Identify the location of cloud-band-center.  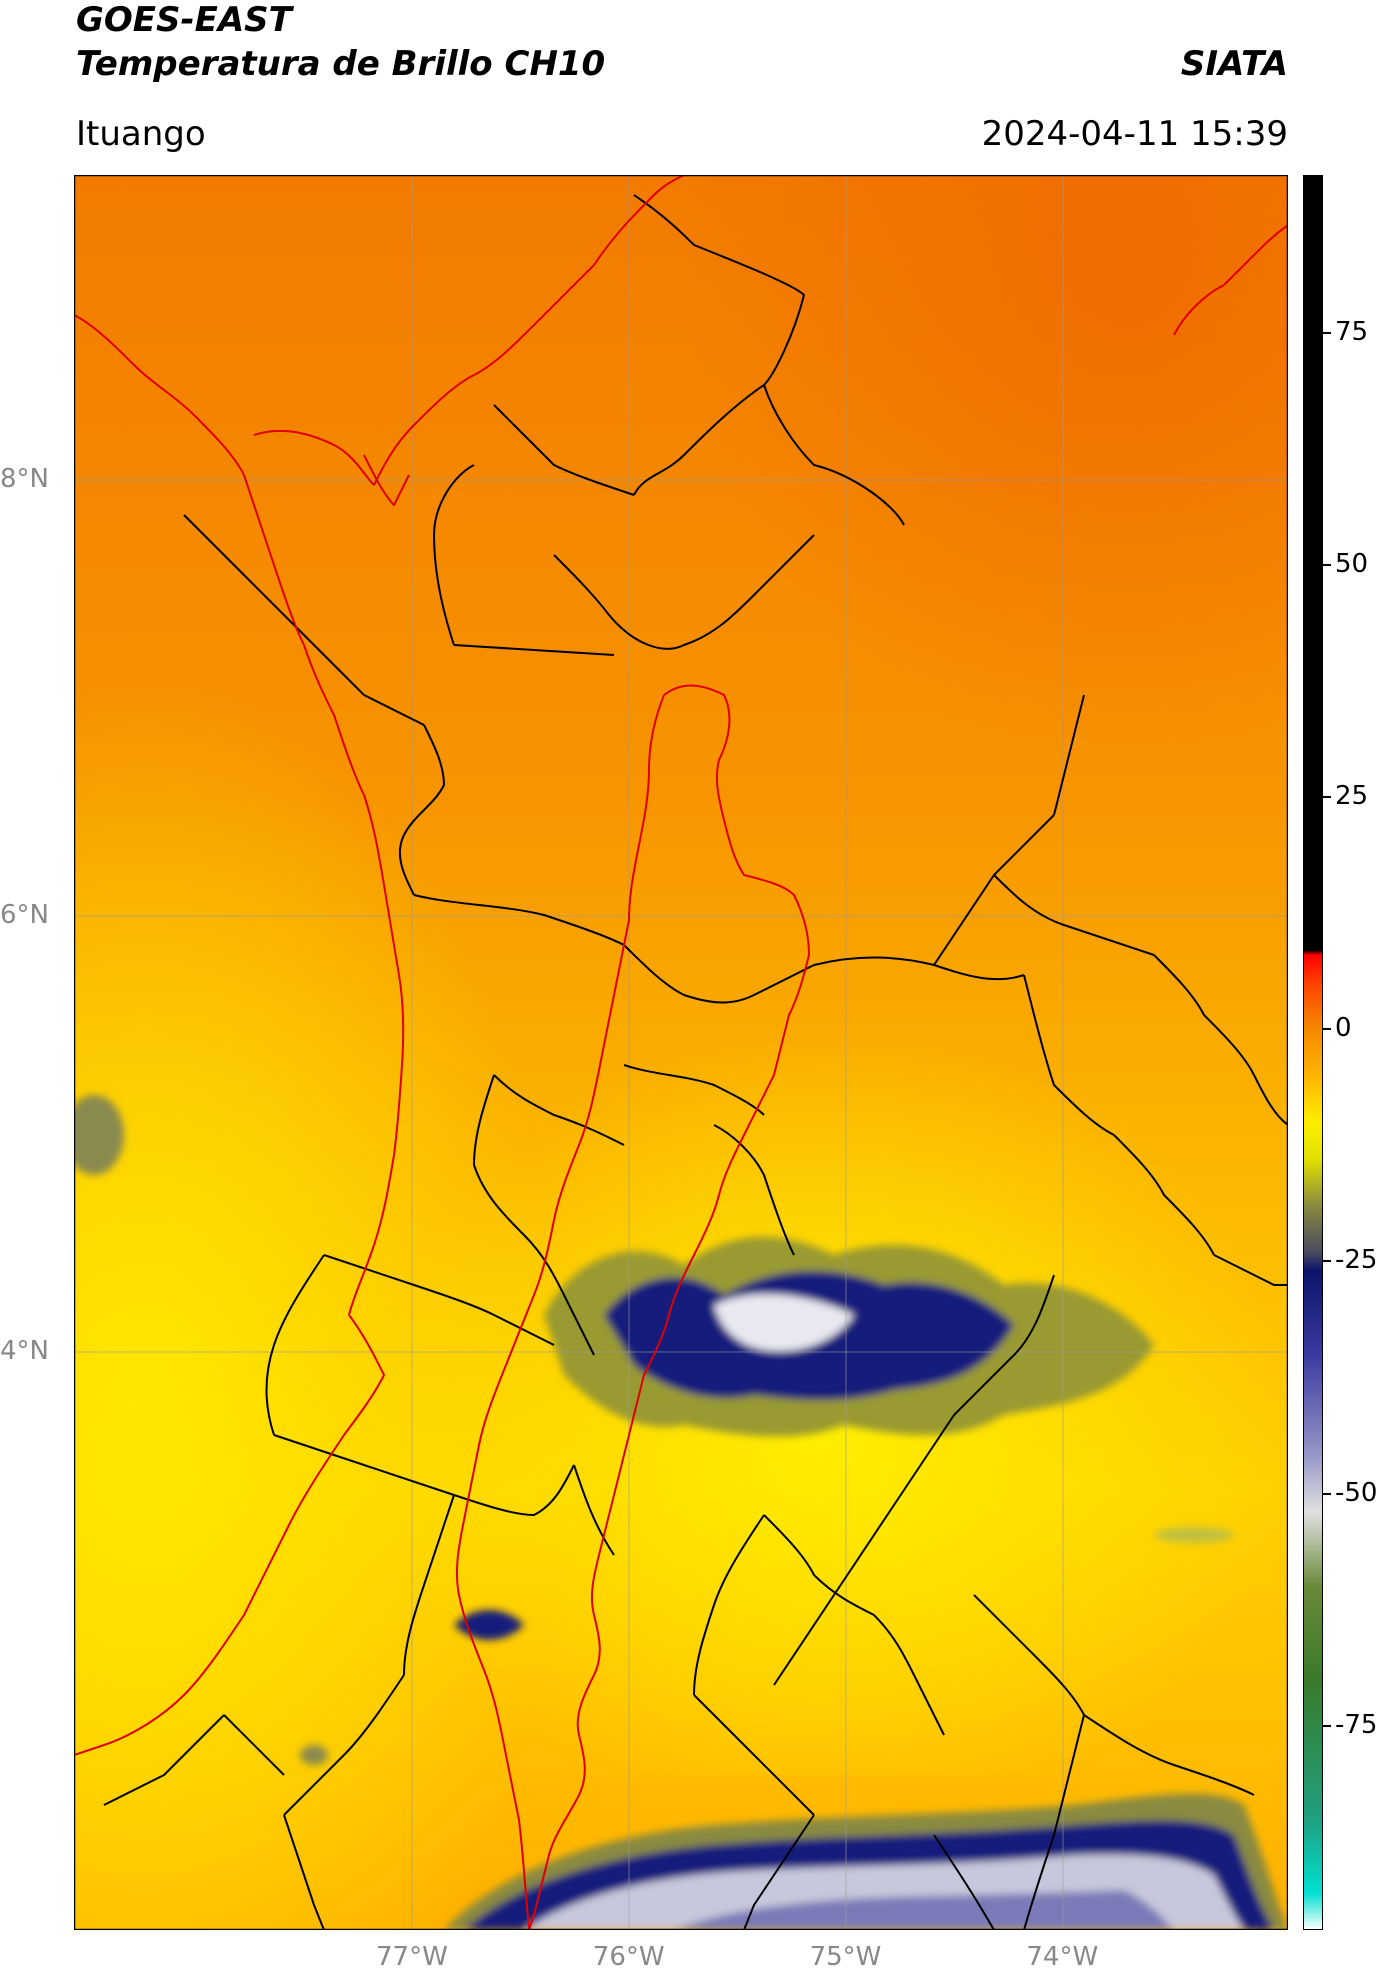
(804, 1438).